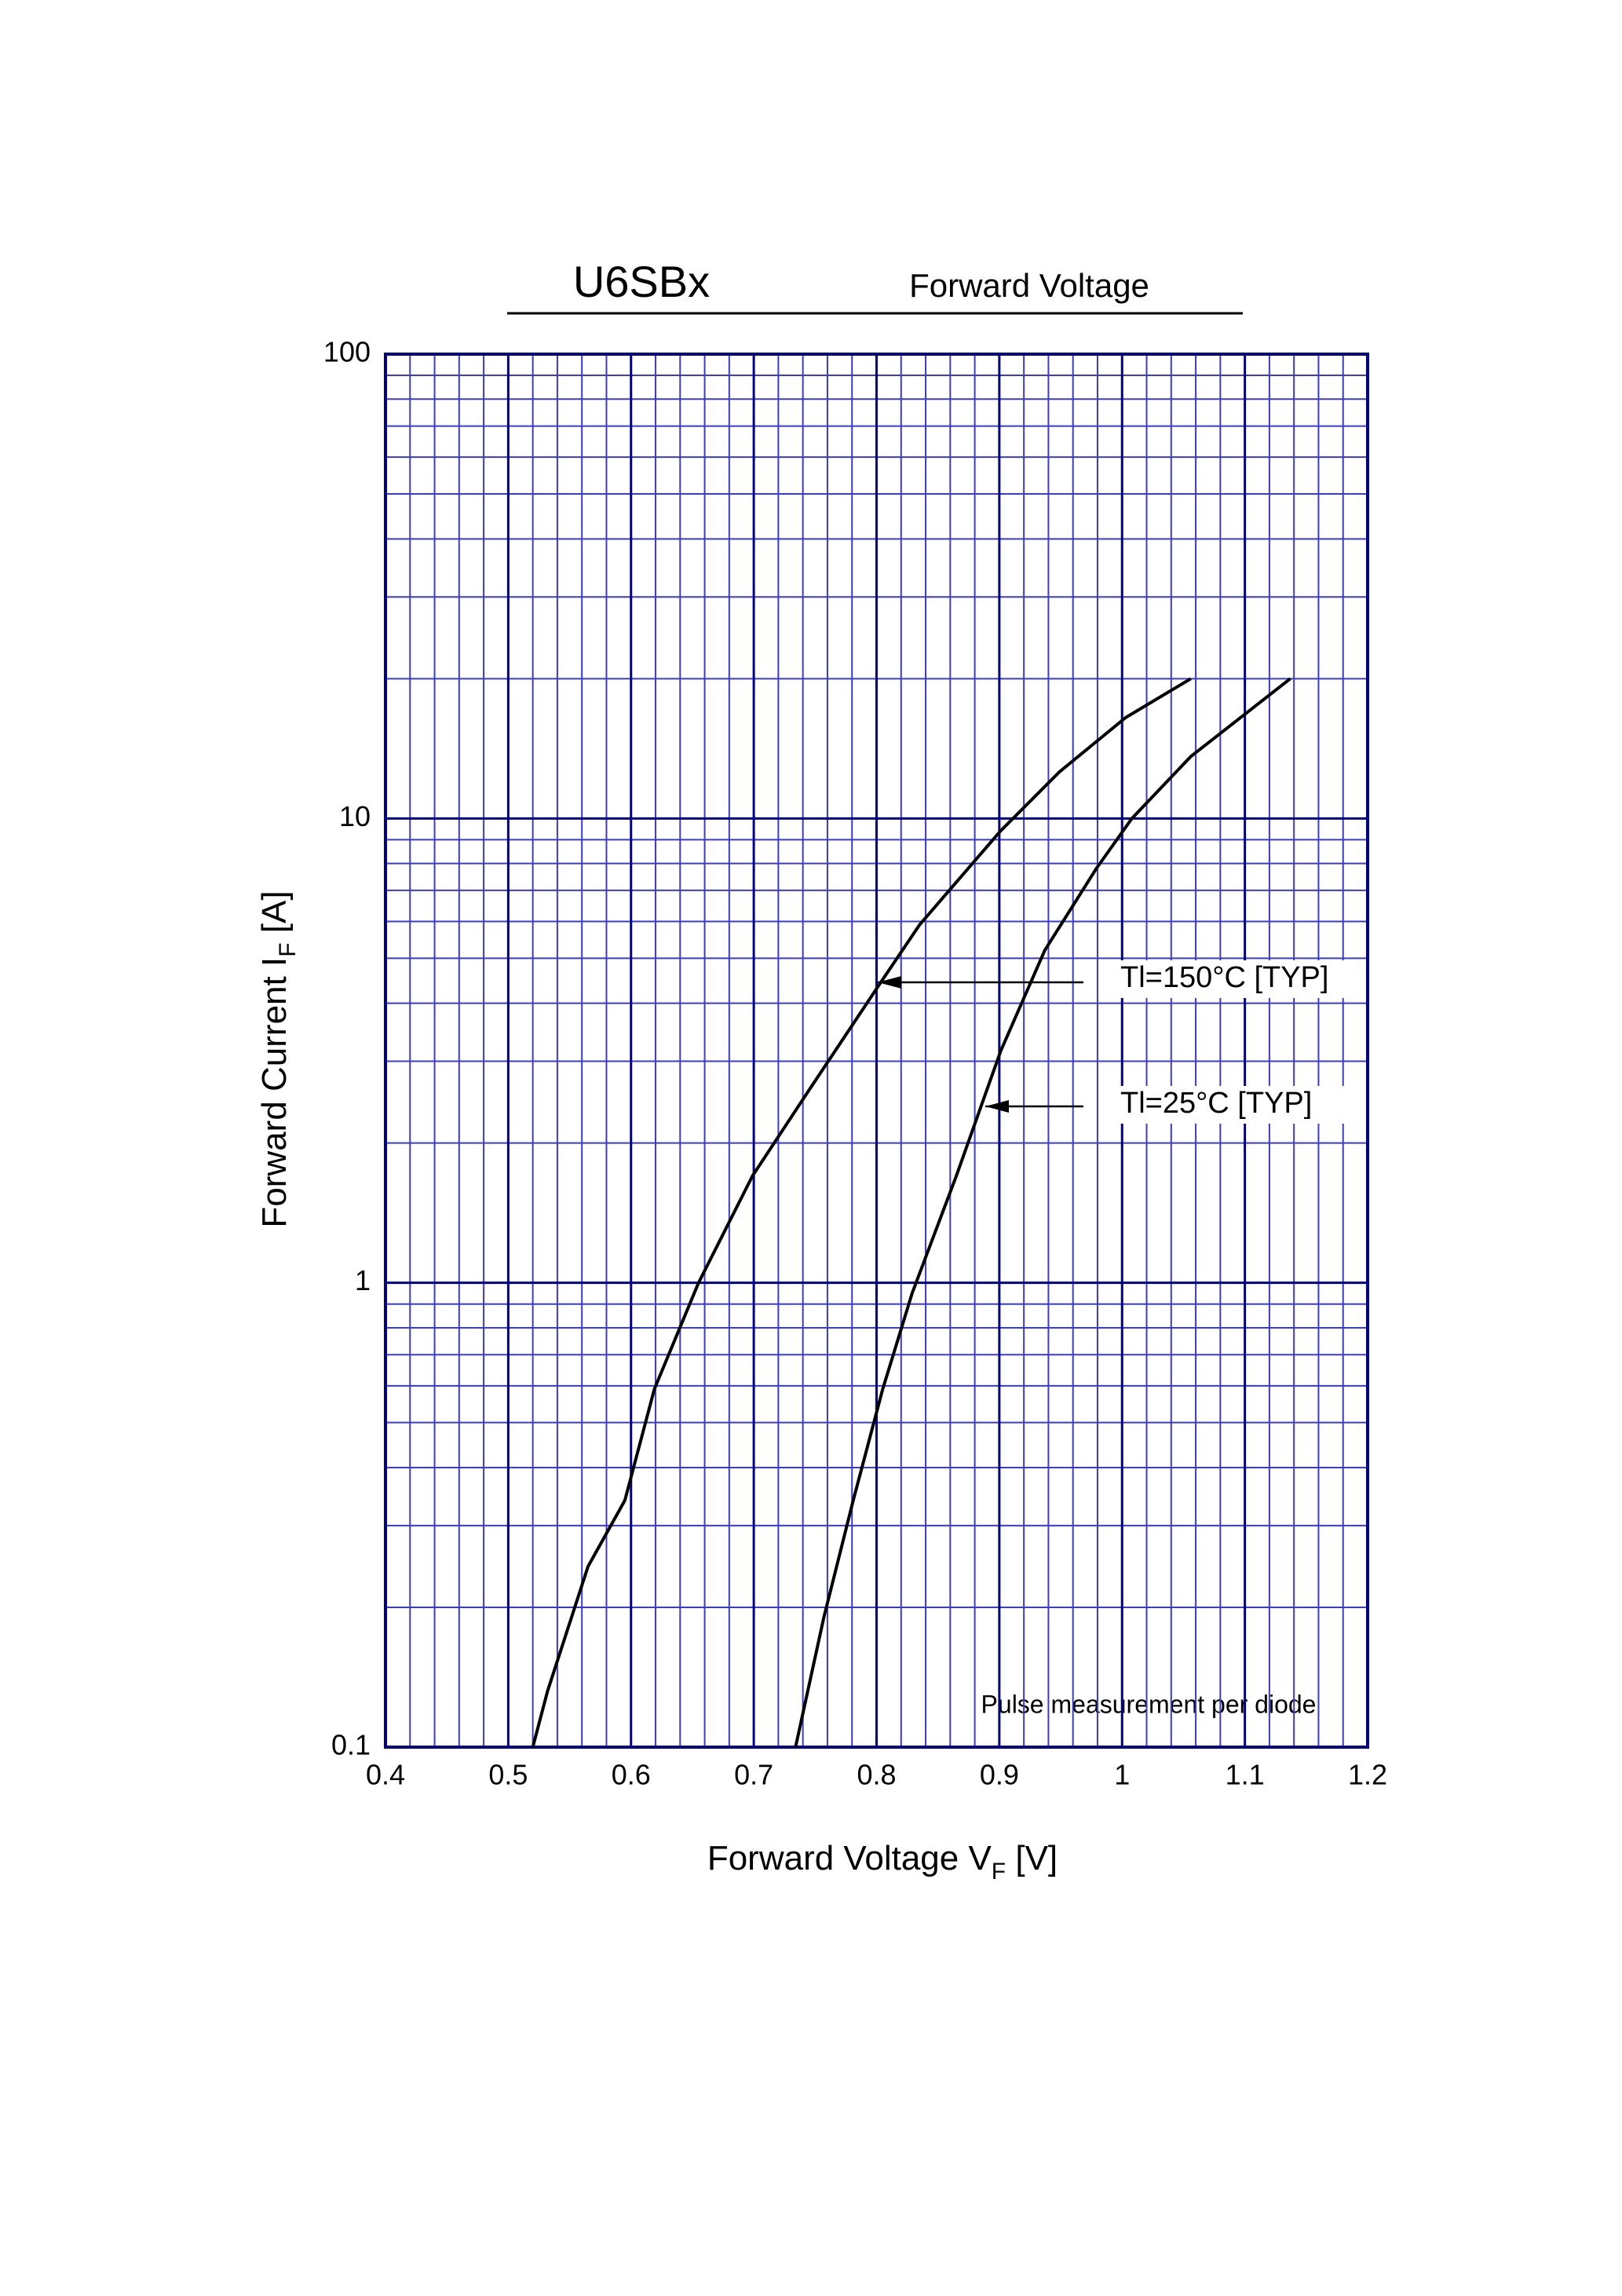 This screenshot has width=1622, height=2296. I want to click on chart-title: U6SBx, so click(641, 281).